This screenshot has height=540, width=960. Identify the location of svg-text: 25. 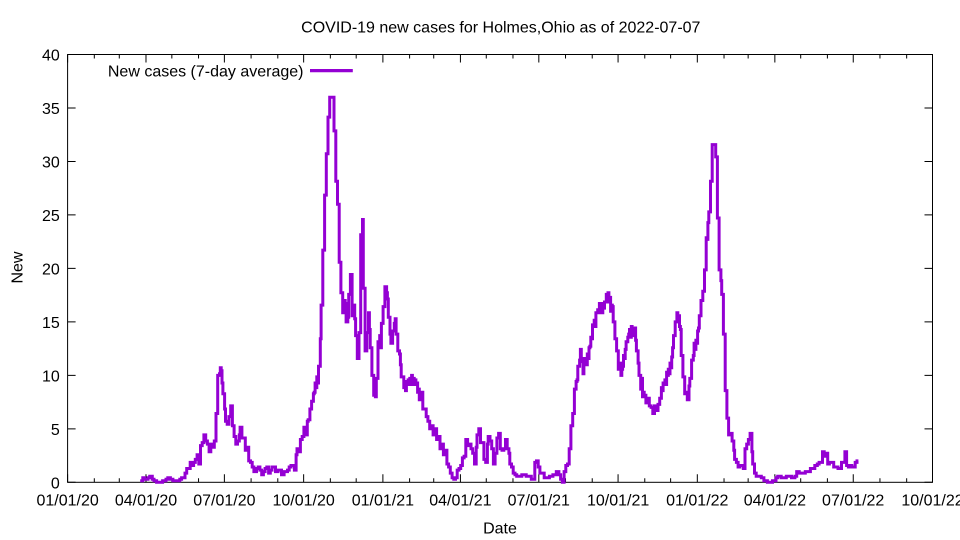
(51, 216).